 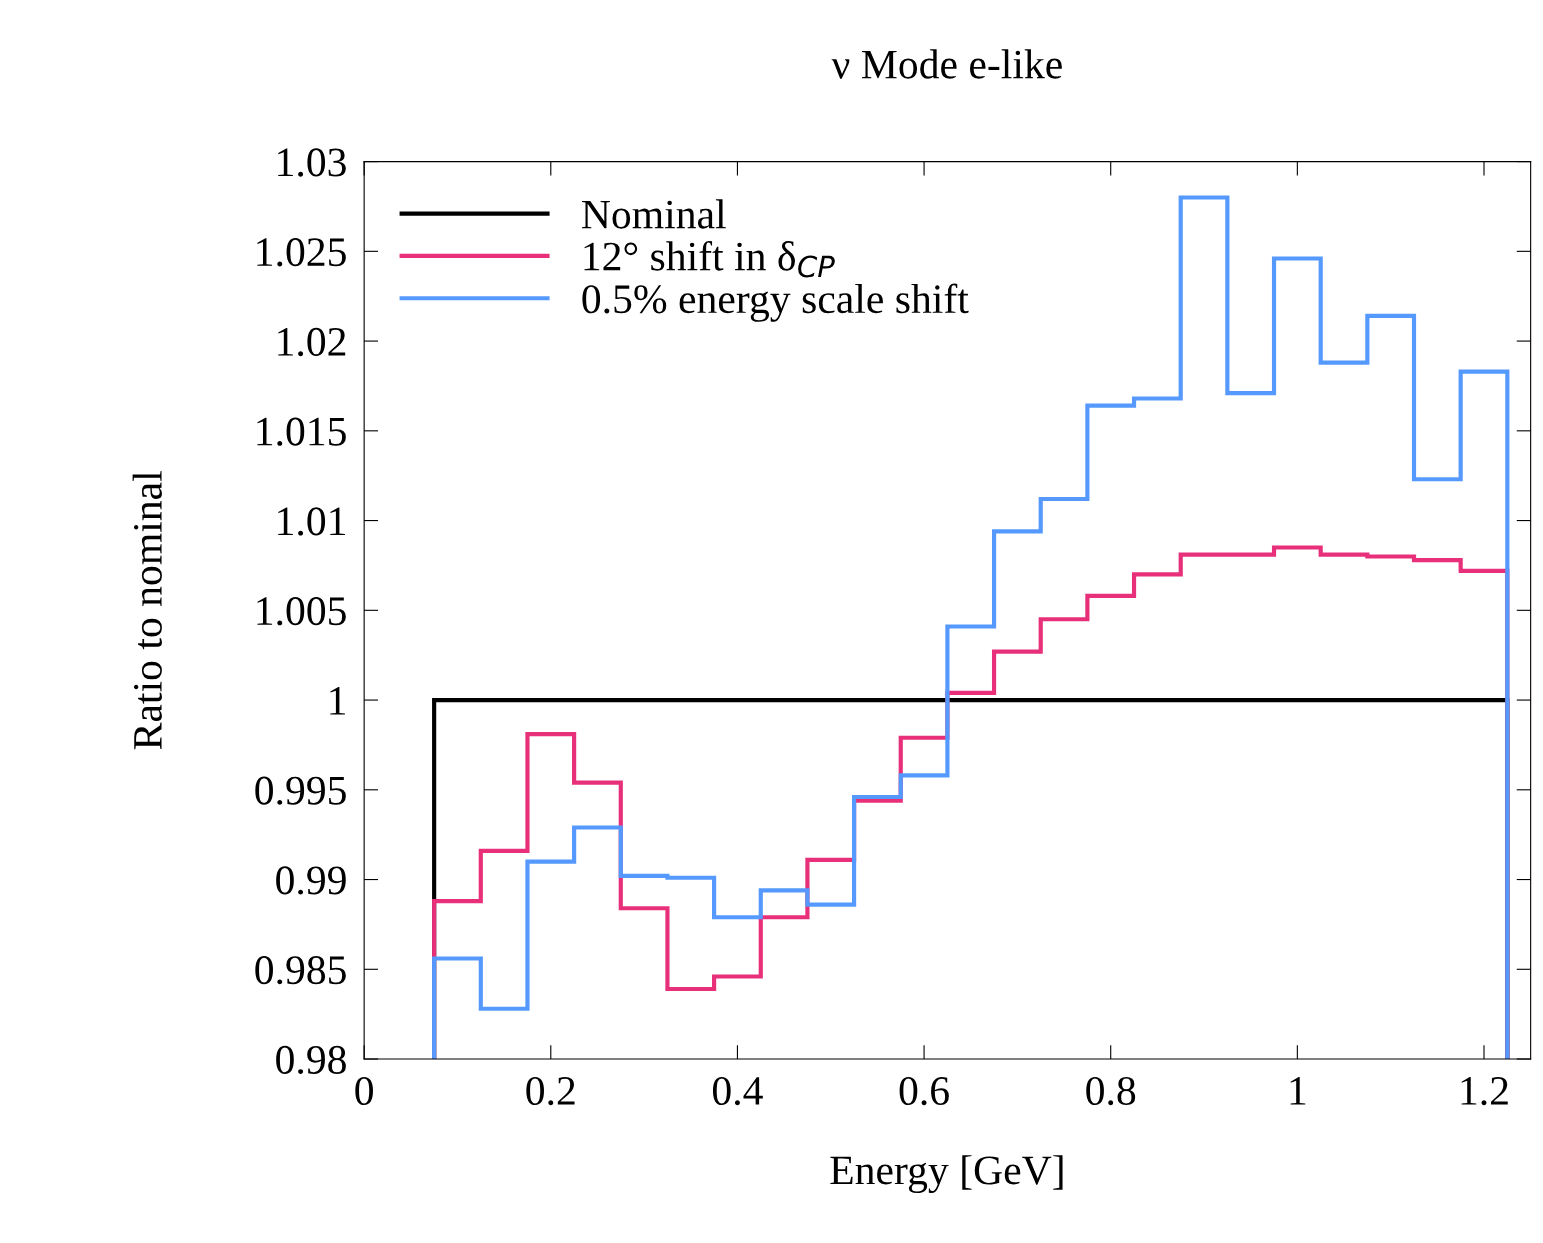 I want to click on y-tick-label: 0.985, so click(x=300, y=970).